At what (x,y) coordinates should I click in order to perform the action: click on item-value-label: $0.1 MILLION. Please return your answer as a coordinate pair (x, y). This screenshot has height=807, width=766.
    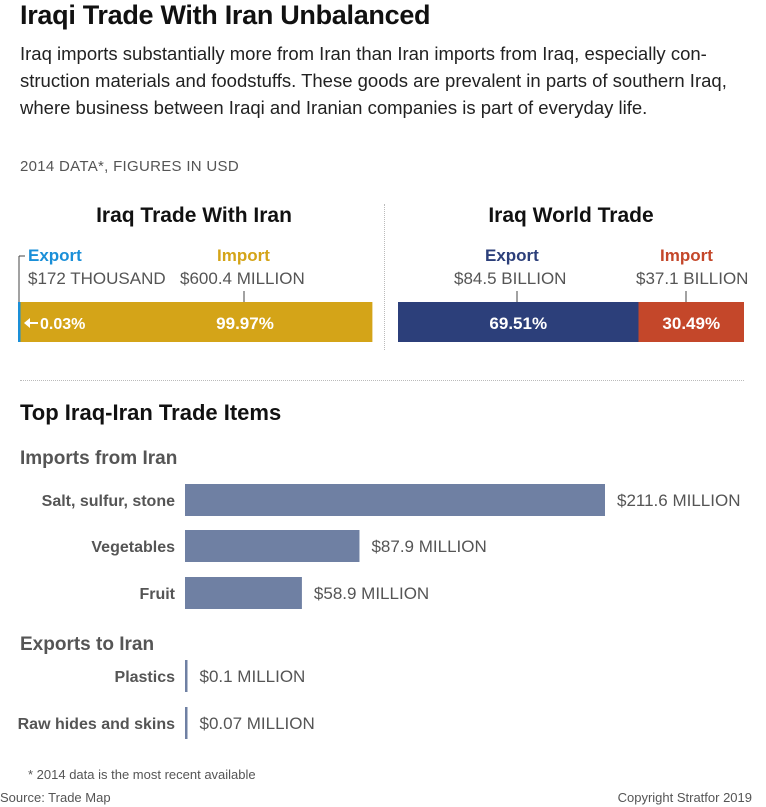
    Looking at the image, I should click on (253, 676).